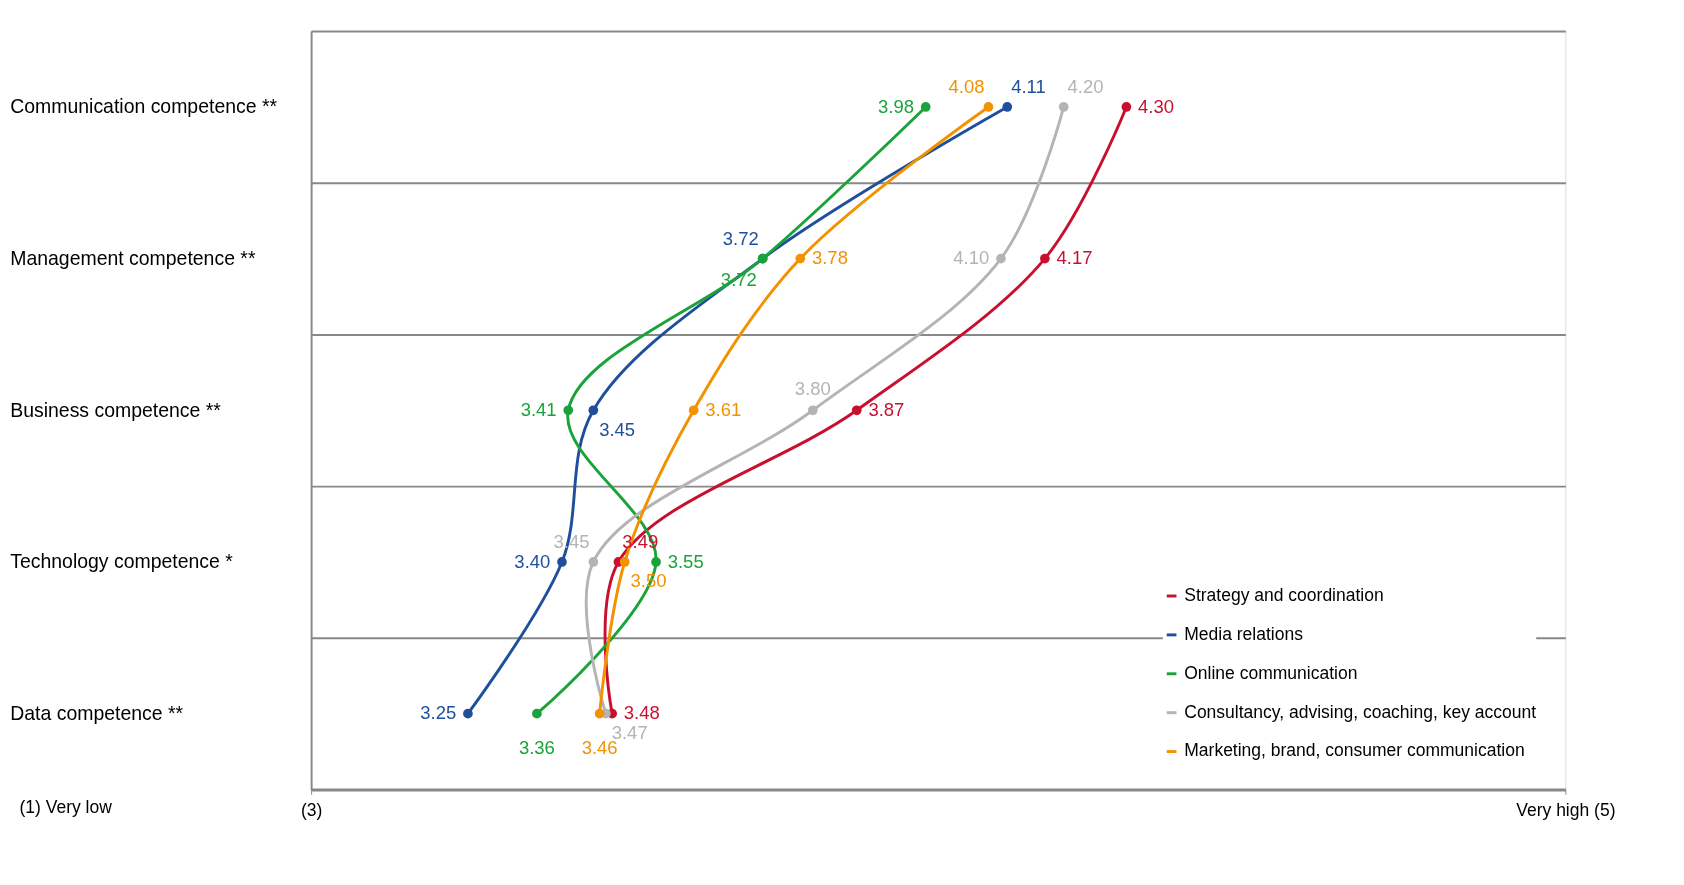 This screenshot has width=1684, height=885. I want to click on data-label: 3.78, so click(829, 258).